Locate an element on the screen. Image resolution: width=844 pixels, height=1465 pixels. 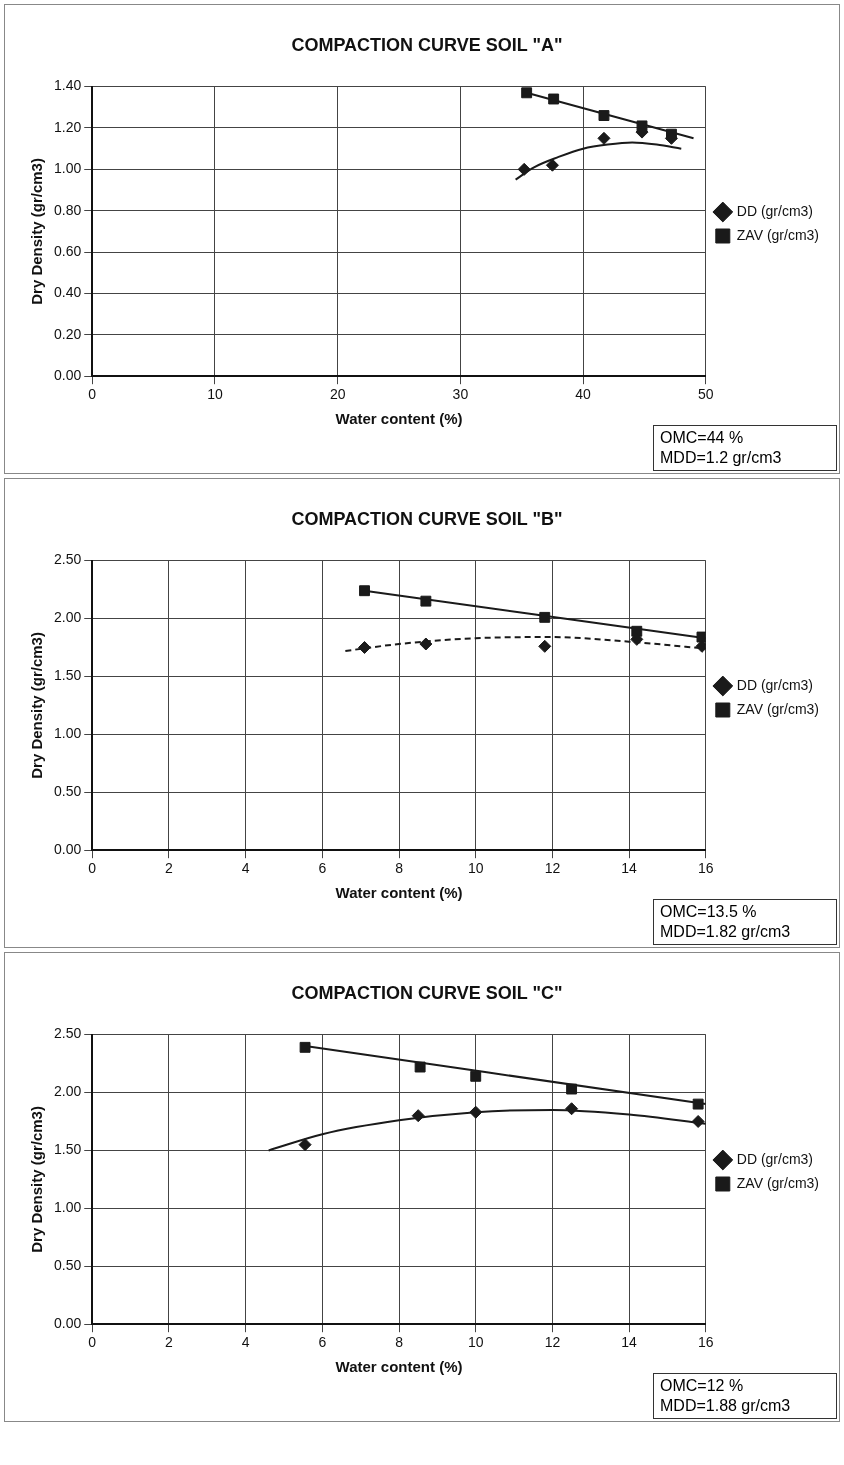
y-tick-label: 1.40 is located at coordinates (68, 85).